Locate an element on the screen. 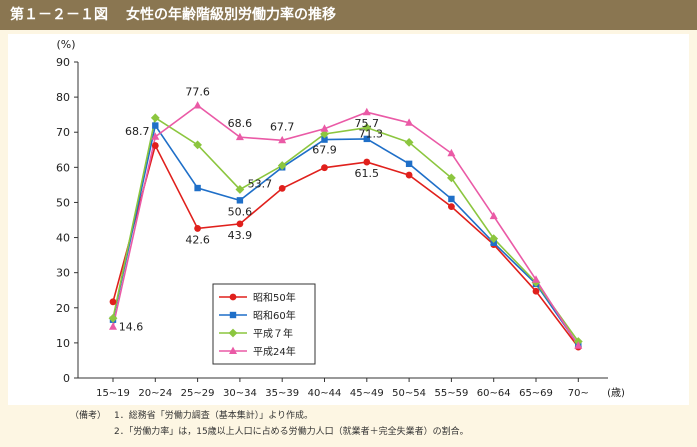 The width and height of the screenshot is (697, 447). data-label: 42.6 is located at coordinates (197, 239).